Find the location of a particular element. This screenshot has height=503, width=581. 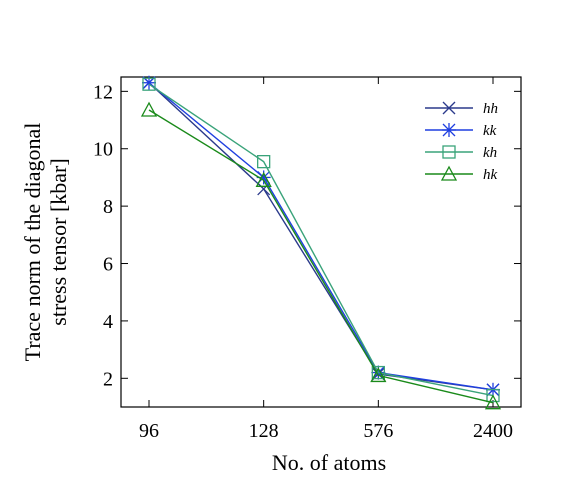

y-axis-title-line-2: stress tensor [kbar] is located at coordinates (58, 241).